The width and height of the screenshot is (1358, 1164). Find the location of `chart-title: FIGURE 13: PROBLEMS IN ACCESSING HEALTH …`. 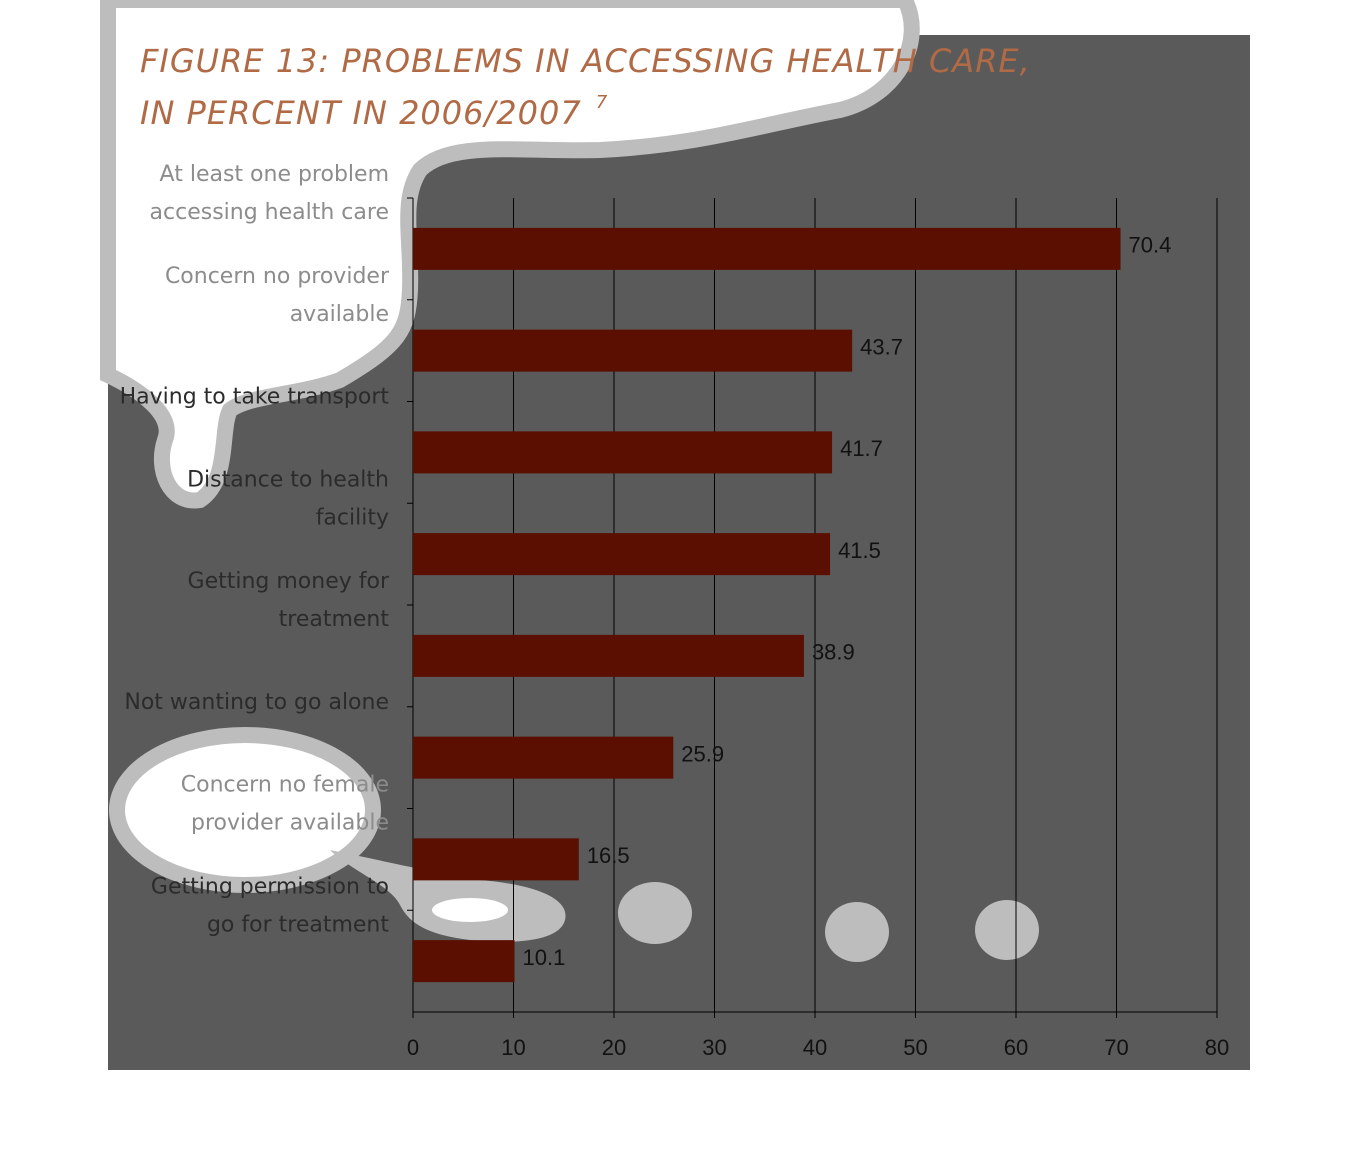

chart-title: FIGURE 13: PROBLEMS IN ACCESSING HEALTH … is located at coordinates (585, 61).